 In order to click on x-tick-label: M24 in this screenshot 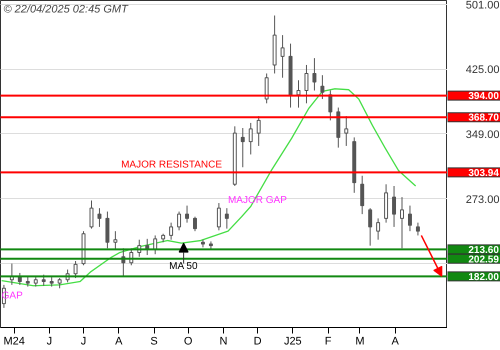, I will do `click(14, 342)`.